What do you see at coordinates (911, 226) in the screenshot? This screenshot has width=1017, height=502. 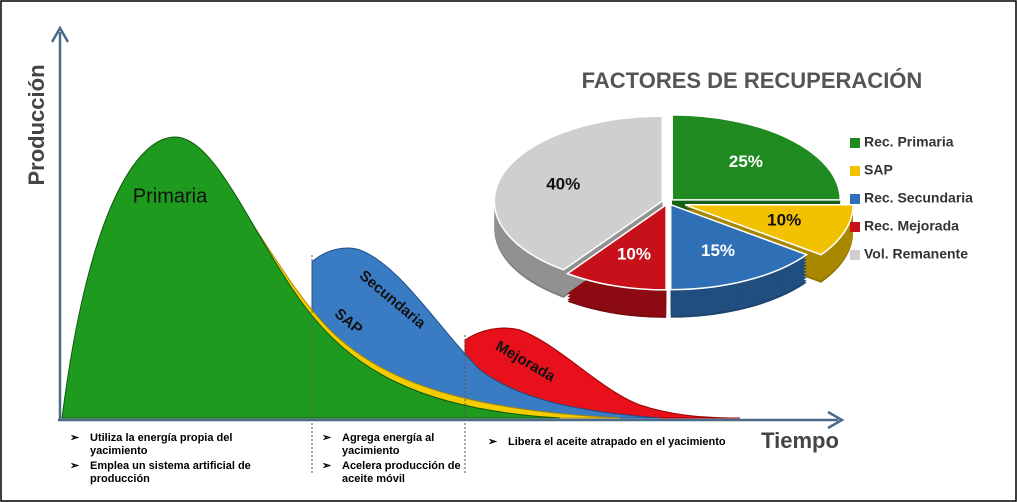 I see `legend-label: Rec. Mejorada` at bounding box center [911, 226].